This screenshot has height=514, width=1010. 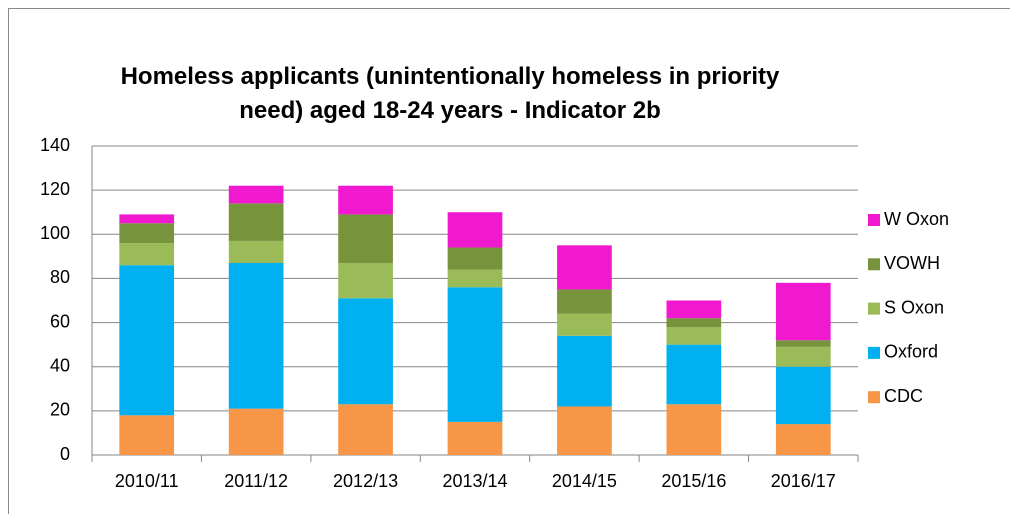 What do you see at coordinates (55, 233) in the screenshot?
I see `y-tick-label: 100` at bounding box center [55, 233].